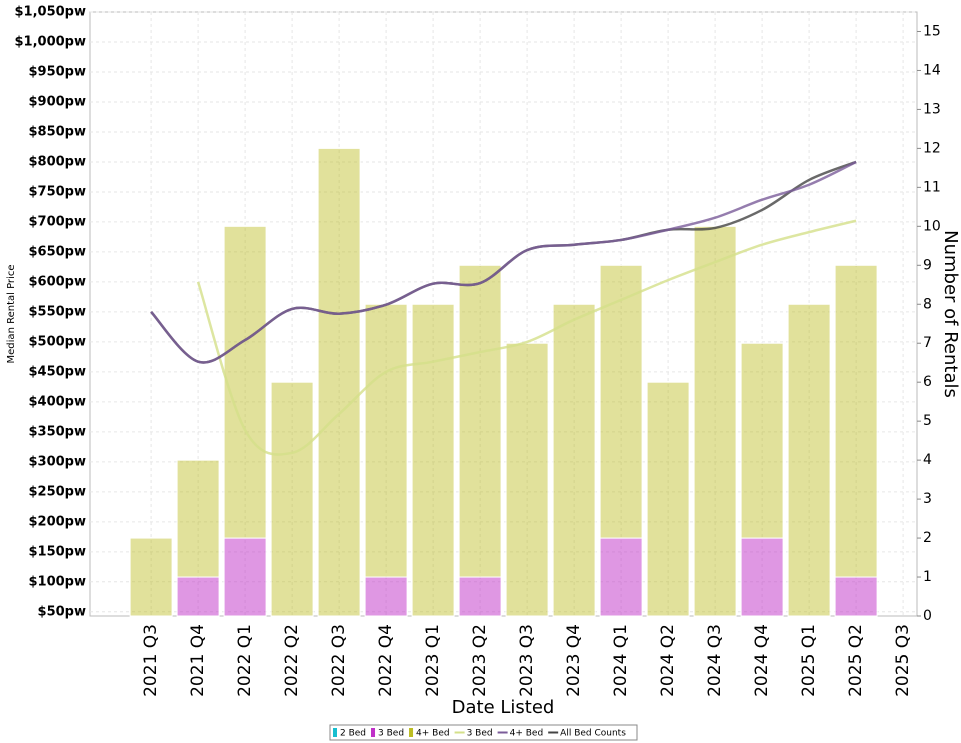 This screenshot has width=961, height=743. What do you see at coordinates (927, 616) in the screenshot?
I see `y2-tick-label: 0` at bounding box center [927, 616].